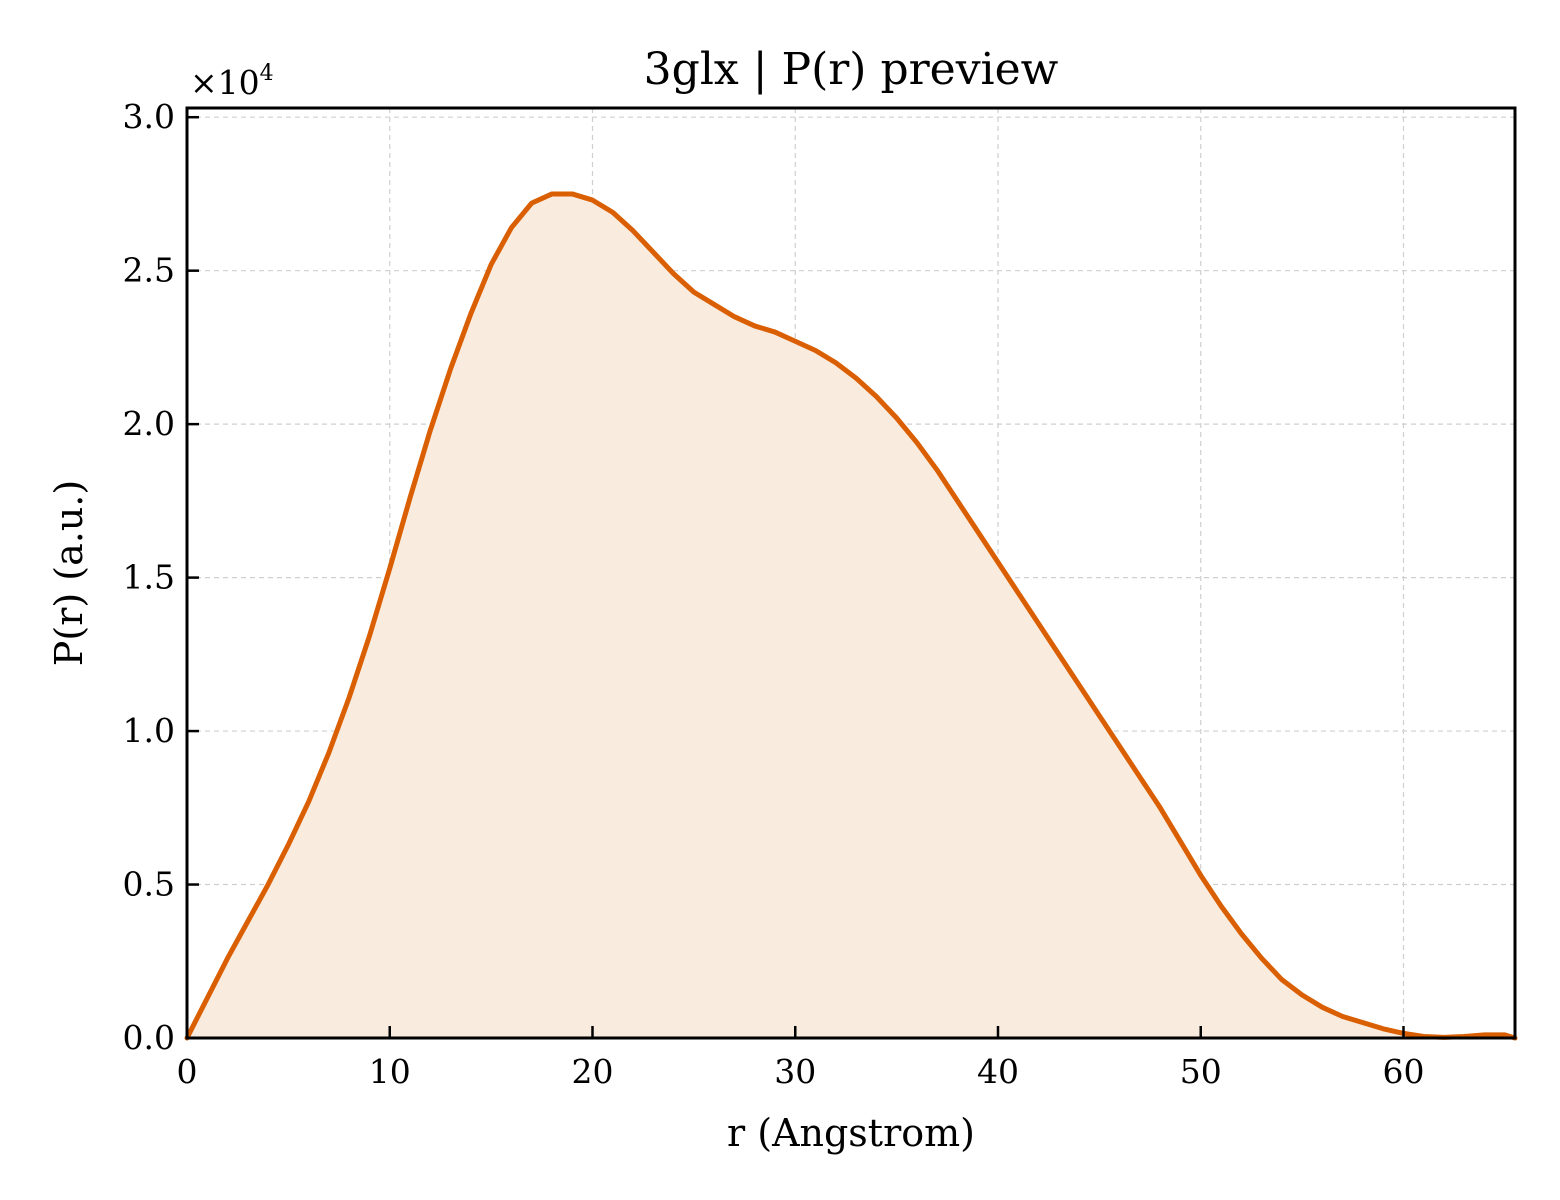  Describe the element at coordinates (998, 1071) in the screenshot. I see `x-tick-label: 40` at that location.